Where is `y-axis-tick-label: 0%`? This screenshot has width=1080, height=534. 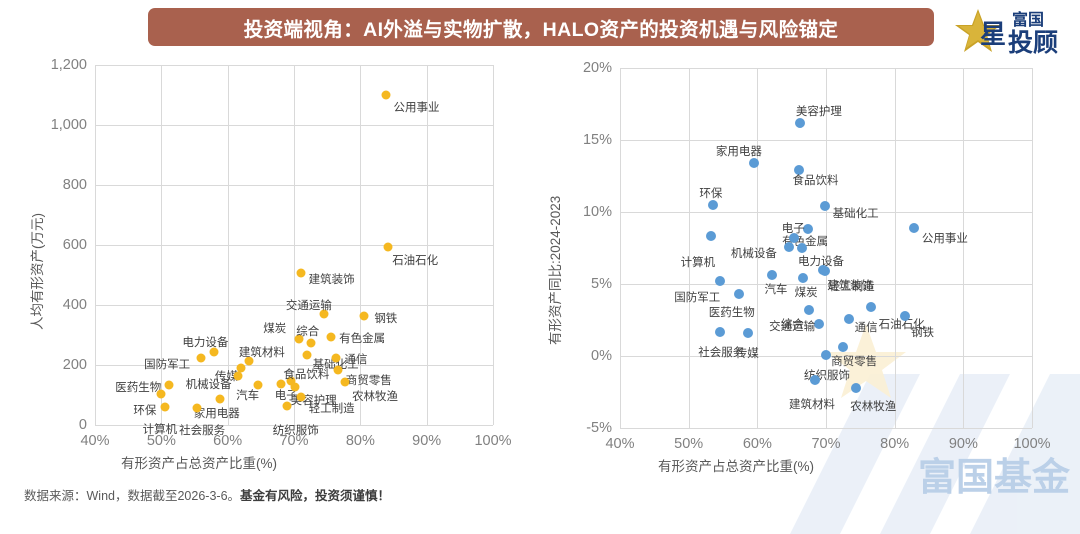 y-axis-tick-label: 0% is located at coordinates (601, 356).